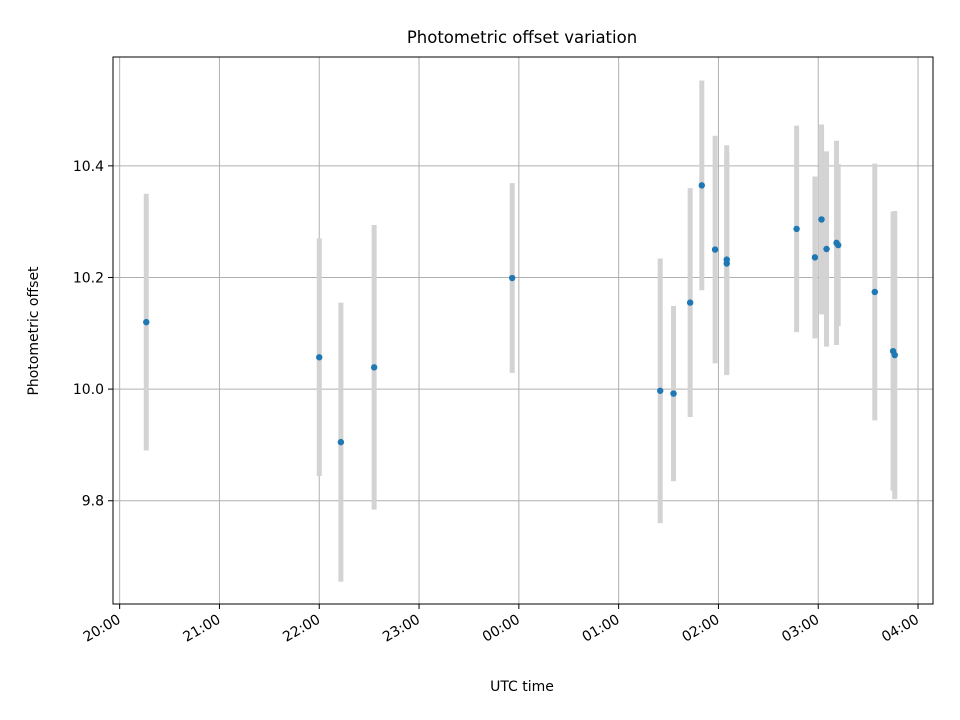  What do you see at coordinates (34, 331) in the screenshot?
I see `y-axis-label: Photometric offset` at bounding box center [34, 331].